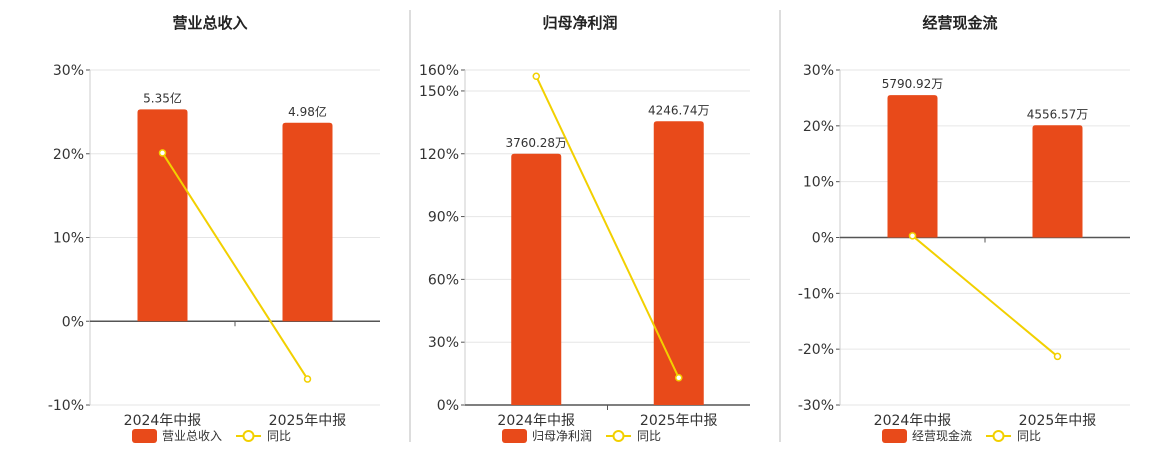 Image resolution: width=1160 pixels, height=450 pixels. What do you see at coordinates (536, 143) in the screenshot?
I see `bar-data-label: 3760.28万` at bounding box center [536, 143].